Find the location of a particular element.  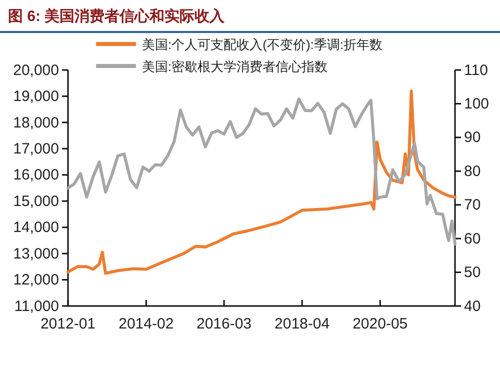

y2-tick-label: 90 is located at coordinates (472, 137).